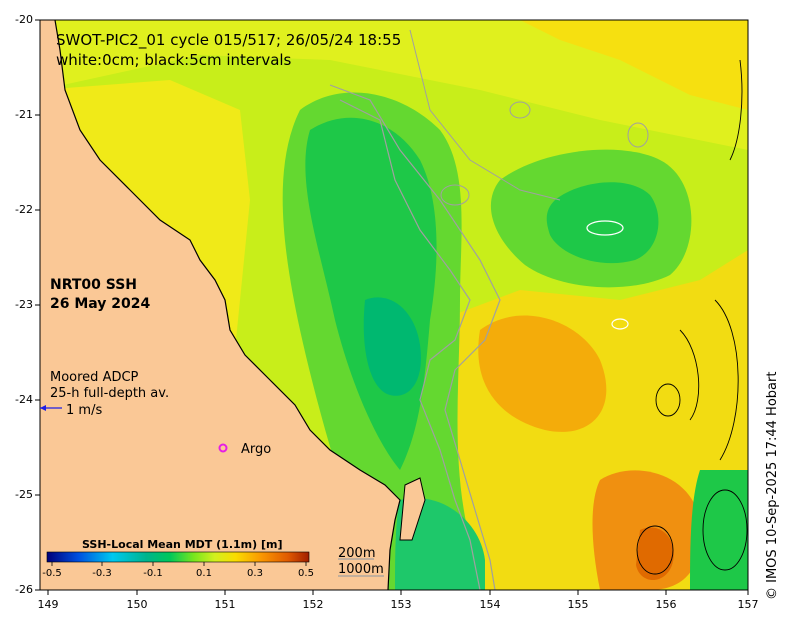  Describe the element at coordinates (52, 573) in the screenshot. I see `colorbar-tick-label: -0.5` at that location.